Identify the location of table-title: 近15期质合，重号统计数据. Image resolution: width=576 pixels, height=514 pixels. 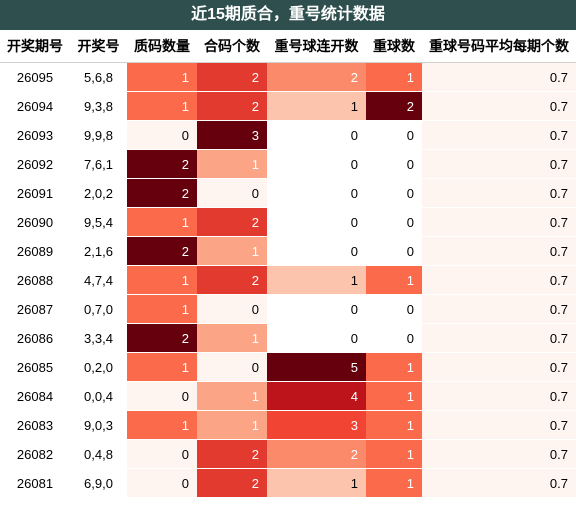
(288, 15).